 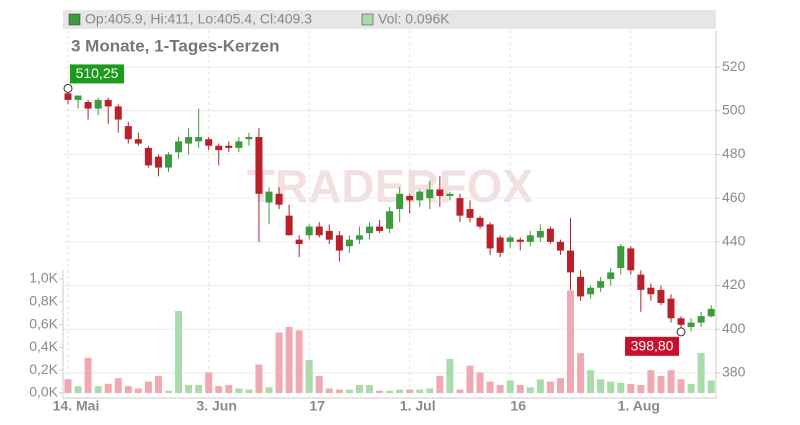 What do you see at coordinates (43, 392) in the screenshot?
I see `volume-tick-label: 0,0K` at bounding box center [43, 392].